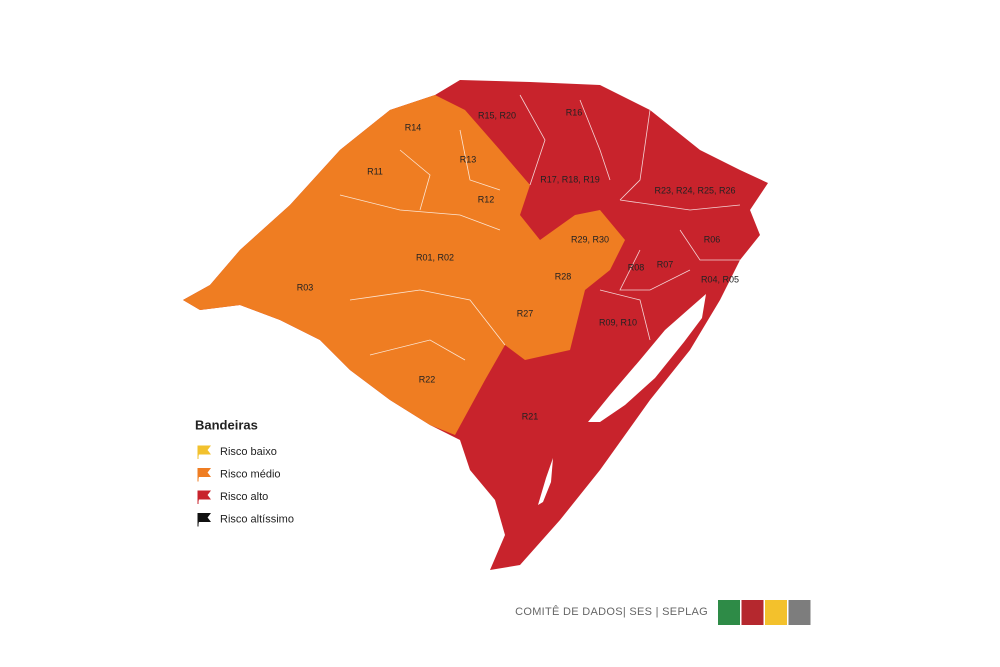 The image size is (1000, 667). I want to click on region-label: R15, R20, so click(497, 115).